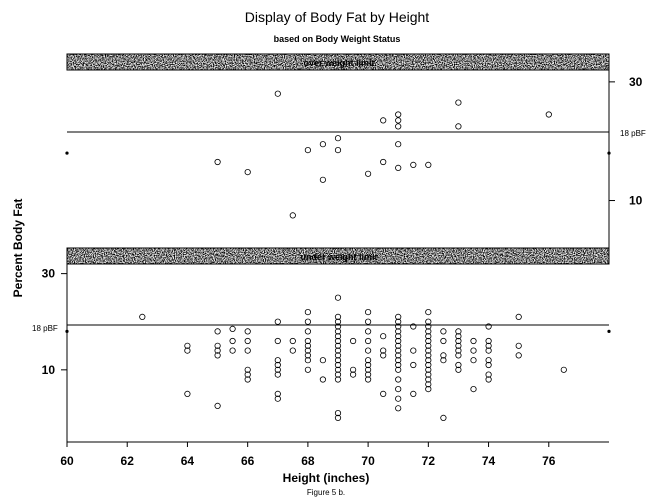  I want to click on x-tick-label: 66, so click(248, 461).